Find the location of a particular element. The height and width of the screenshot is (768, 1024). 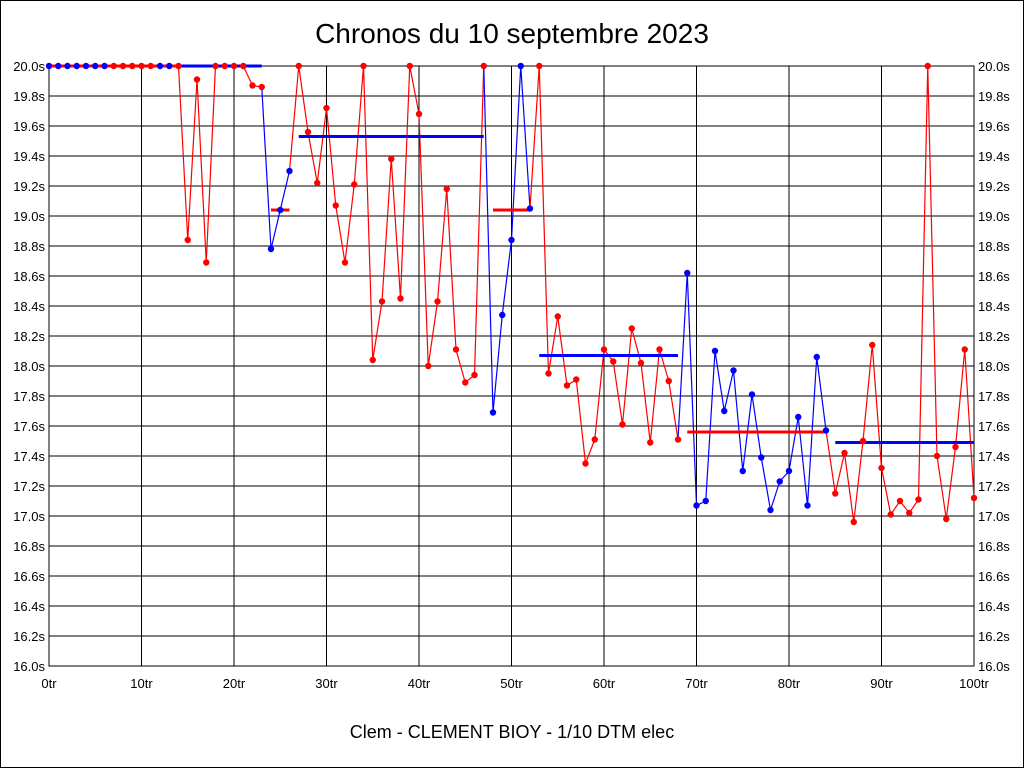

y-tick-label-left: 17.0s is located at coordinates (29, 516).